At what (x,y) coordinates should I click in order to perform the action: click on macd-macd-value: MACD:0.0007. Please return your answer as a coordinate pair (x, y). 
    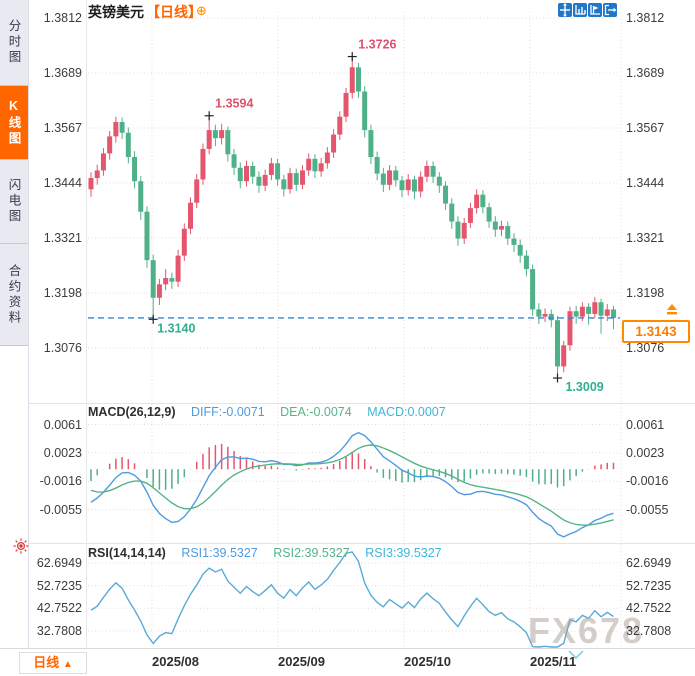
    Looking at the image, I should click on (406, 412).